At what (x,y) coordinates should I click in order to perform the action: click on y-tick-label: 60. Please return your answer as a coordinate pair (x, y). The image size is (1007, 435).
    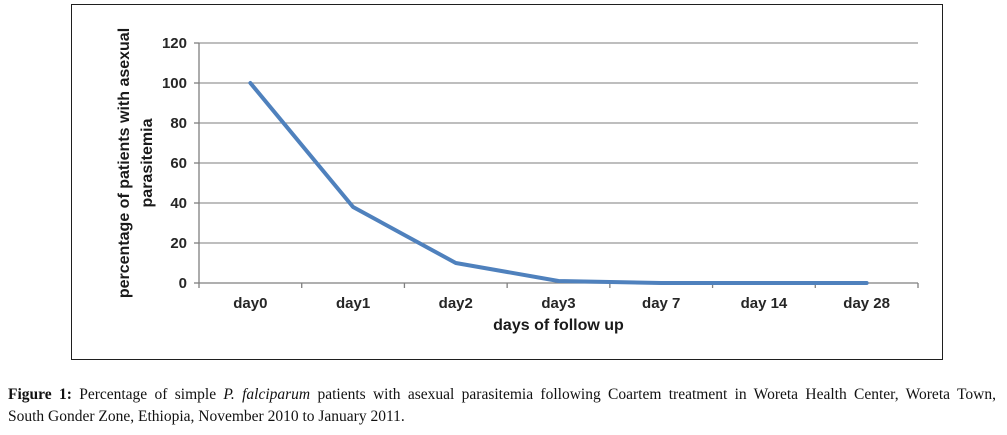
    Looking at the image, I should click on (178, 163).